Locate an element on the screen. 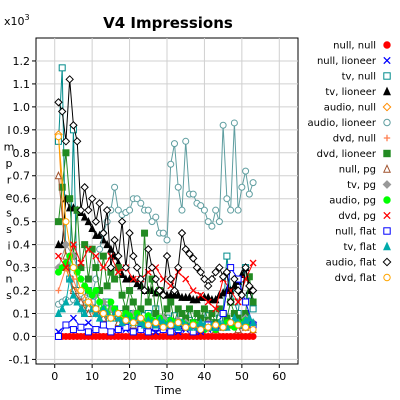 This screenshot has width=400, height=400. y-tick-label: 0.8 is located at coordinates (22, 153).